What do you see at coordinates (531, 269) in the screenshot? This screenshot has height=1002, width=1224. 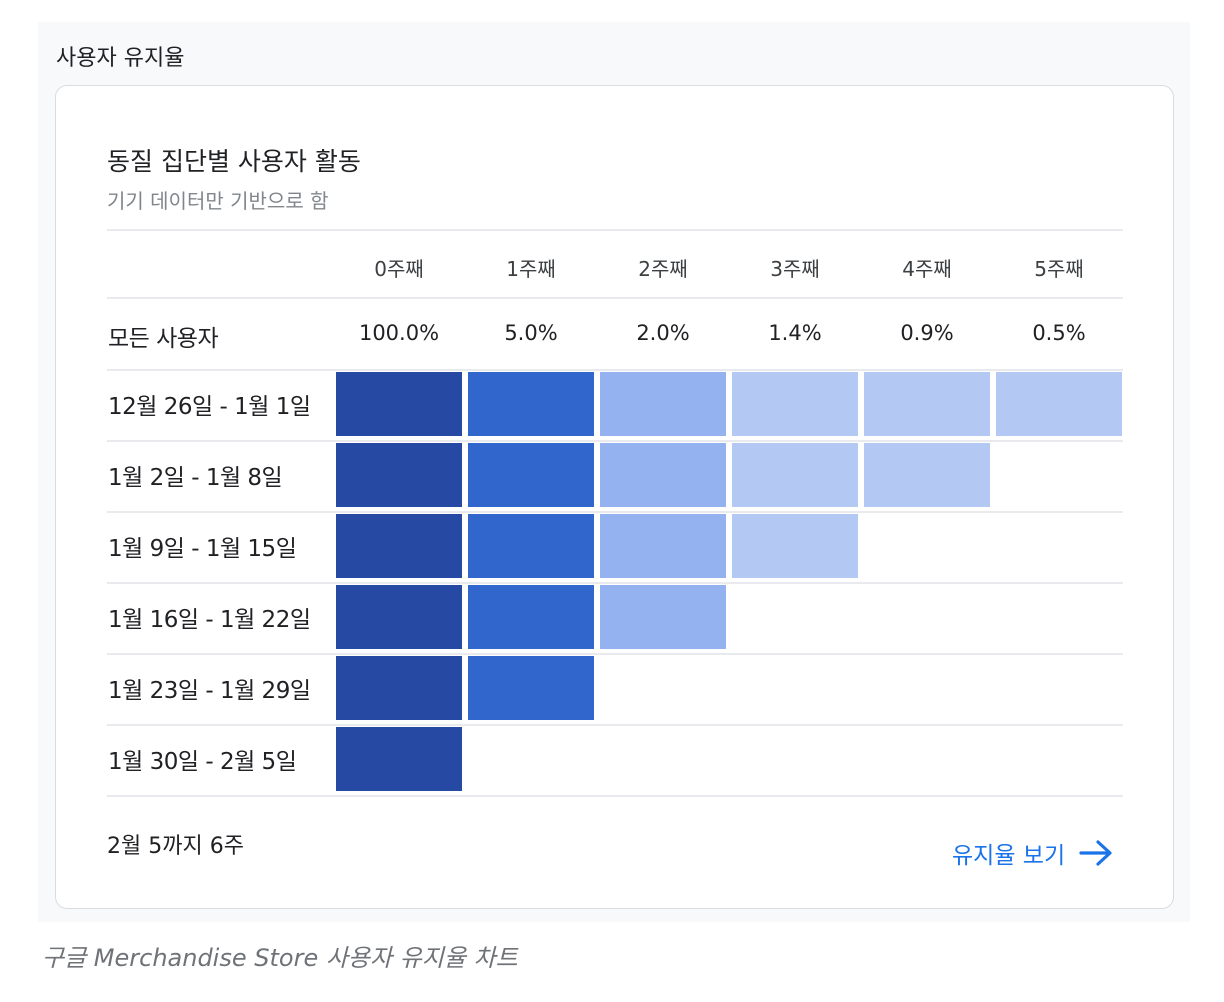 I see `column-header: 1주째` at bounding box center [531, 269].